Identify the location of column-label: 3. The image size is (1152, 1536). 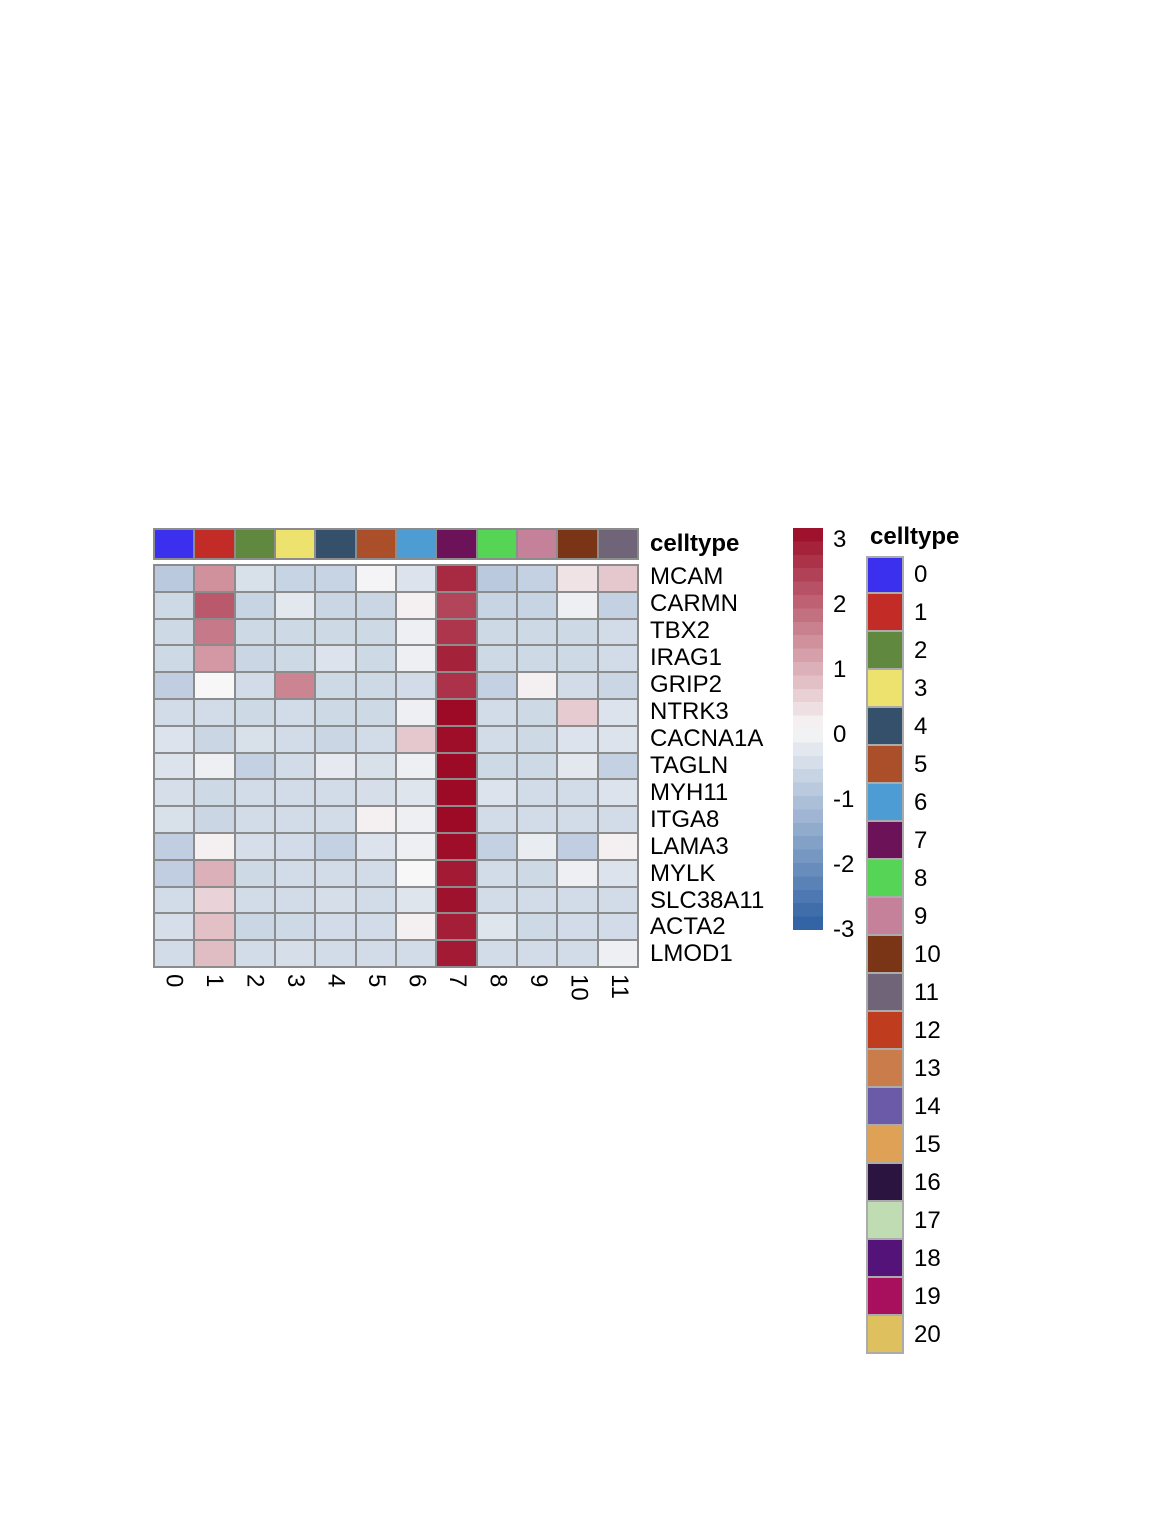
(295, 1004).